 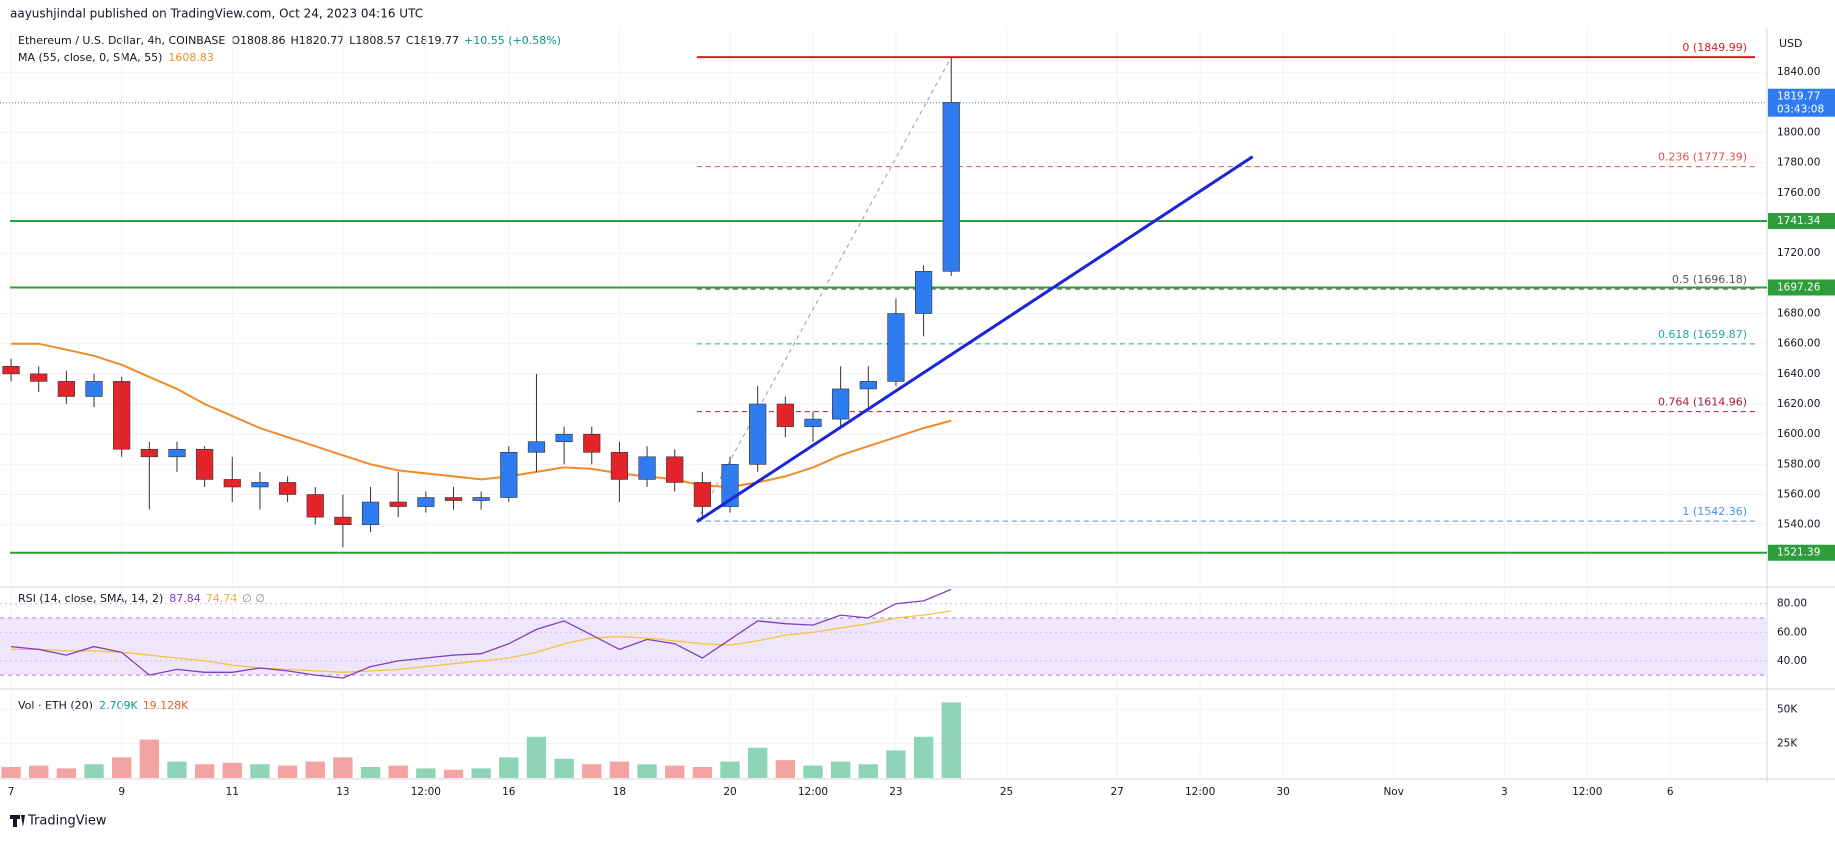 I want to click on rsi-name: RSI (14, close, SMA, 14, 2), so click(x=90, y=598).